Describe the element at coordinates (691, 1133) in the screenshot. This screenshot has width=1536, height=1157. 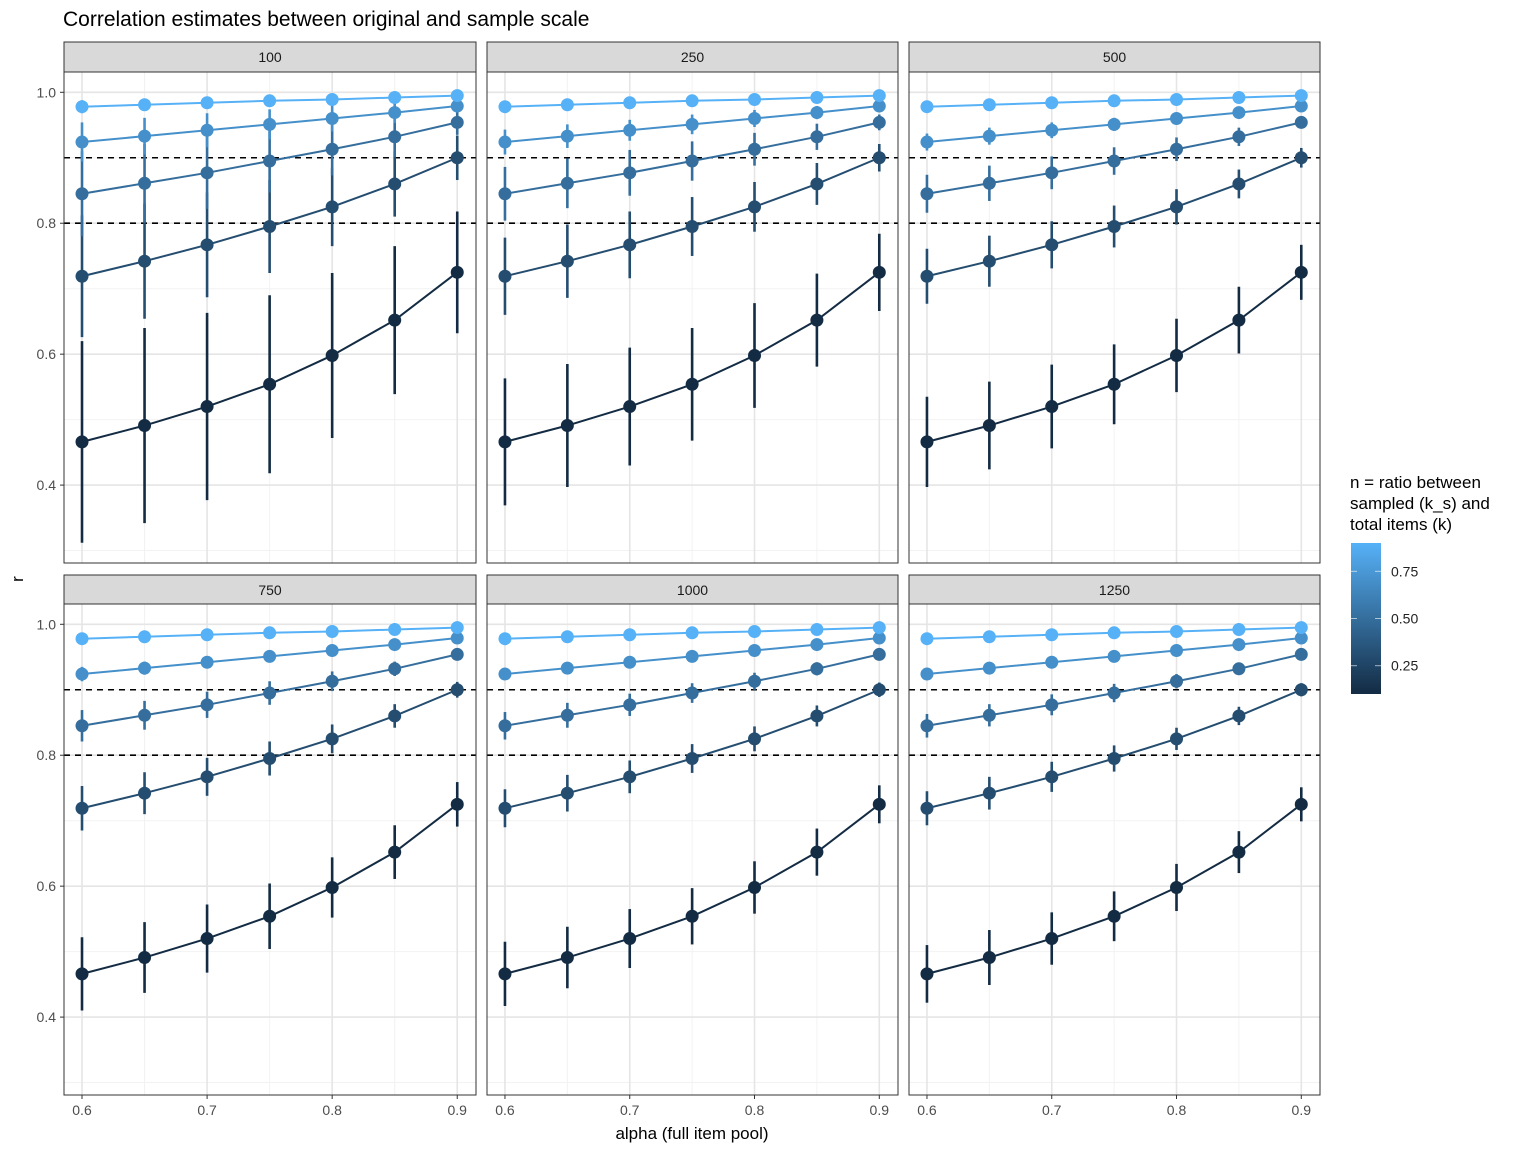
I see `x-axis-label: alpha (full item pool)` at that location.